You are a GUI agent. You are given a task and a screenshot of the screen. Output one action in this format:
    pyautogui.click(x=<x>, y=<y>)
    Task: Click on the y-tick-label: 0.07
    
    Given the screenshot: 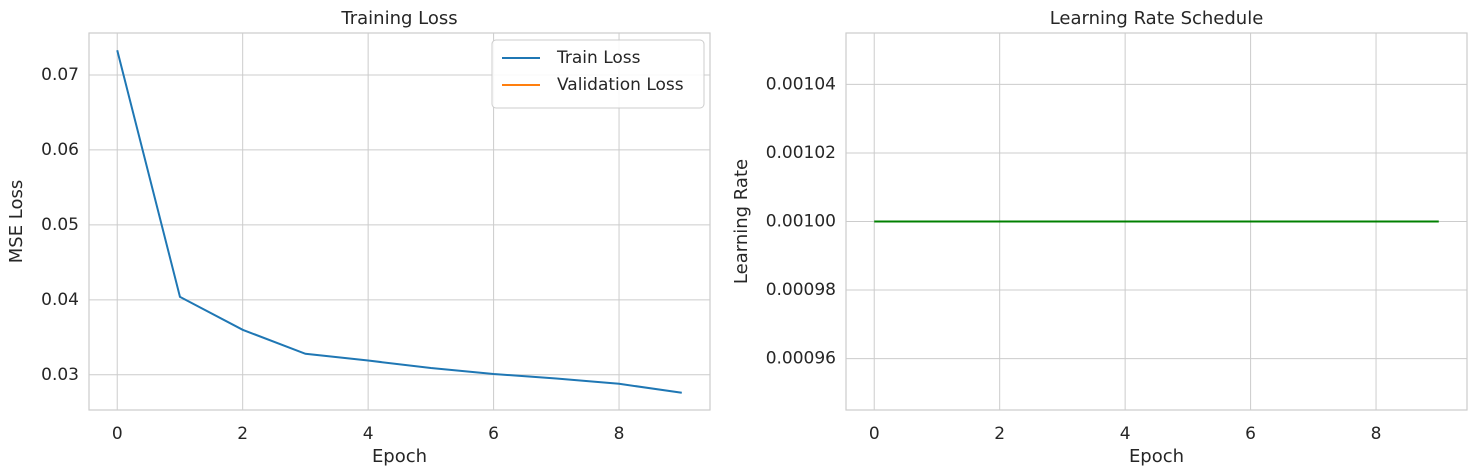 What is the action you would take?
    pyautogui.click(x=60, y=75)
    